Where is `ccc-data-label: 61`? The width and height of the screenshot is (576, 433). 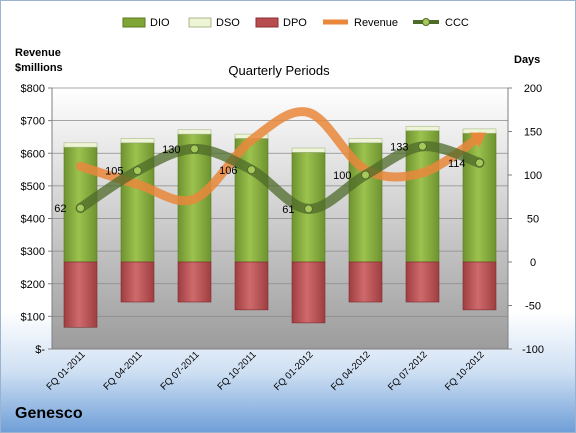 ccc-data-label: 61 is located at coordinates (288, 210).